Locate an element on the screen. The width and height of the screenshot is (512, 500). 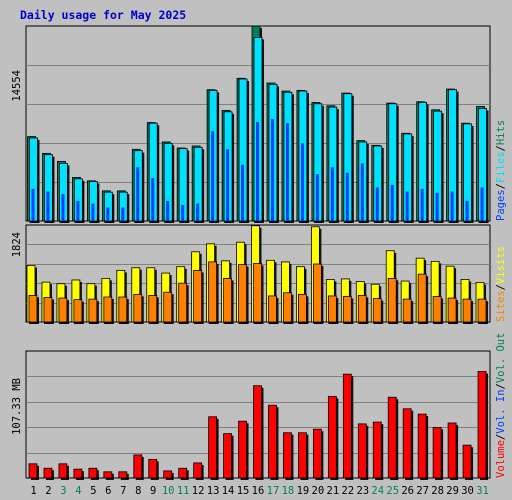
x-tick-label: 29 is located at coordinates (452, 491).